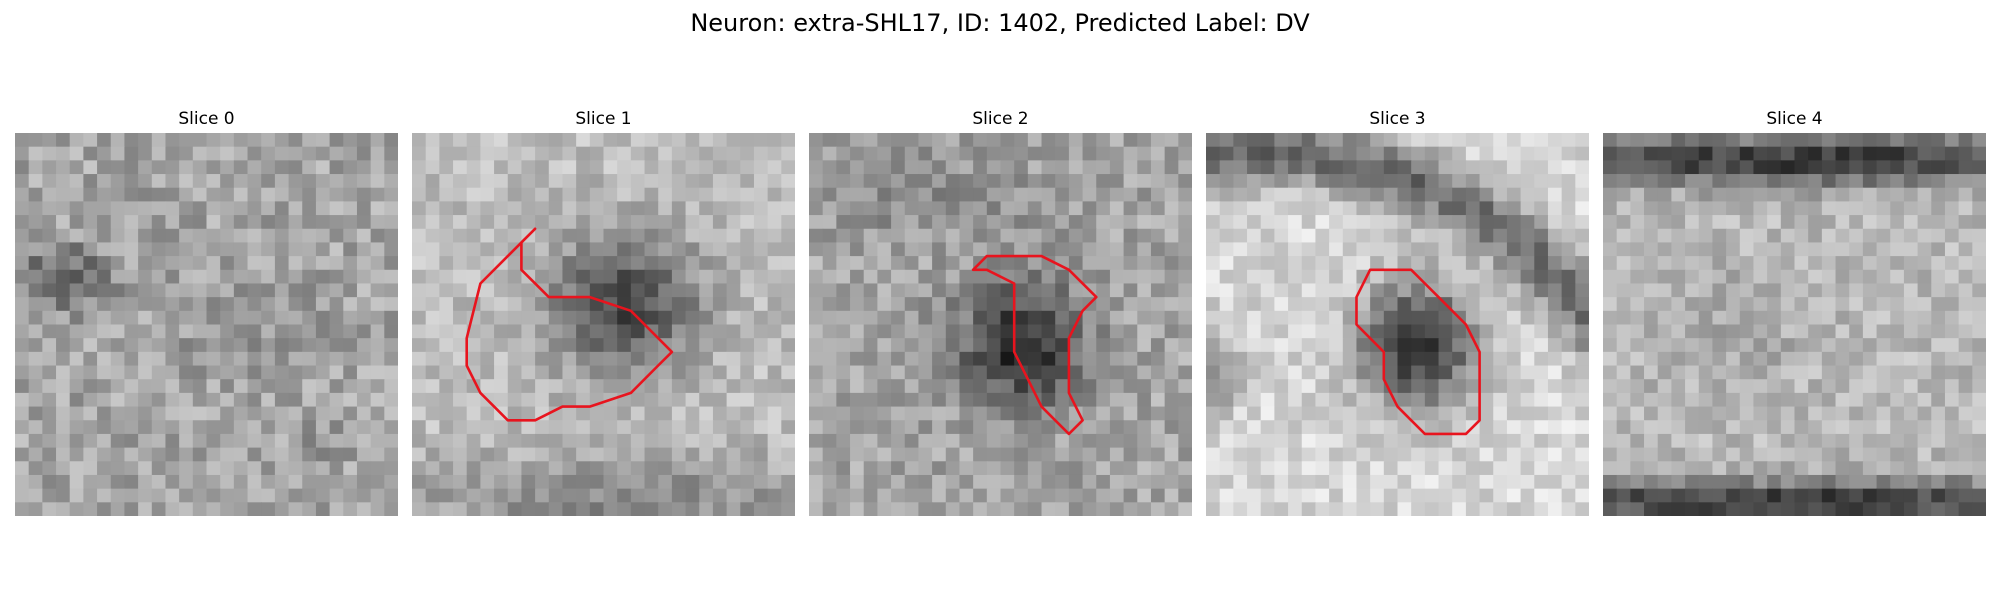 The image size is (2000, 600). What do you see at coordinates (1794, 119) in the screenshot?
I see `slice-title-4: Slice 4` at bounding box center [1794, 119].